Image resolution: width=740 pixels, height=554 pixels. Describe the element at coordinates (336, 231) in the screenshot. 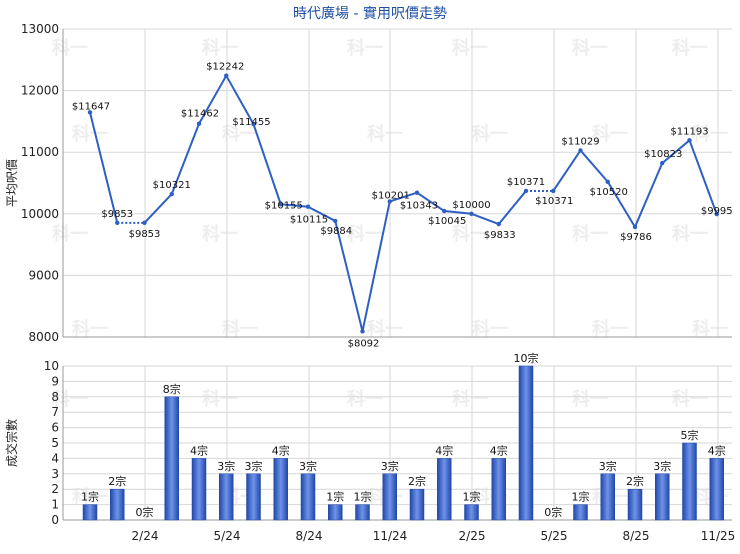

I see `price-point-label: $9884` at that location.